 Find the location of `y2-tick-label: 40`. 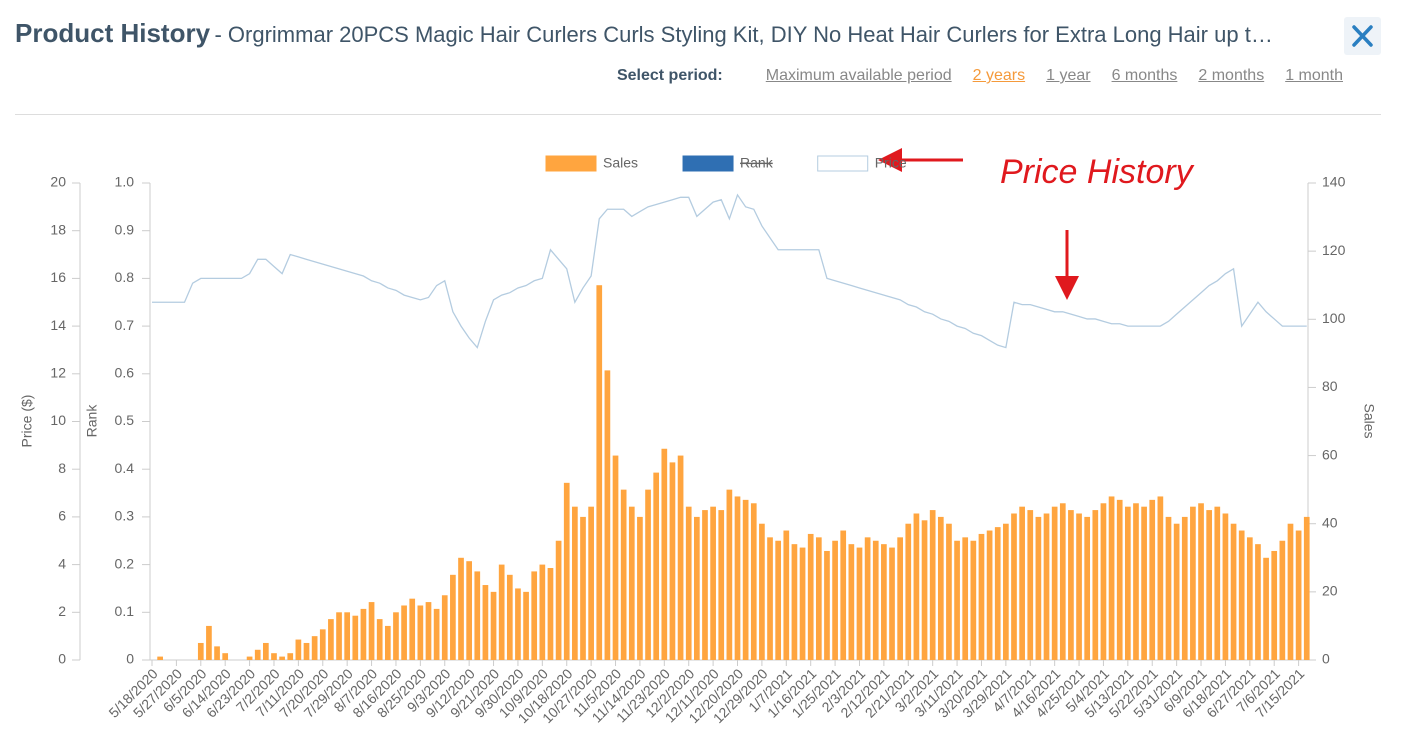

y2-tick-label: 40 is located at coordinates (1330, 522).